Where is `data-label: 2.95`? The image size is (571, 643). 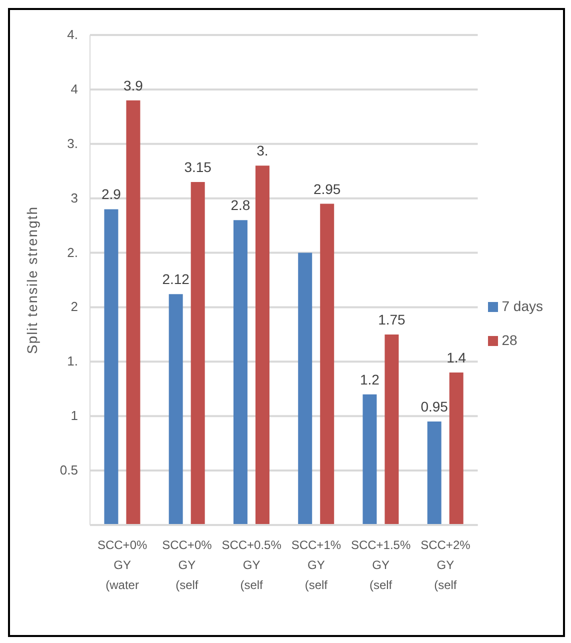
data-label: 2.95 is located at coordinates (327, 188).